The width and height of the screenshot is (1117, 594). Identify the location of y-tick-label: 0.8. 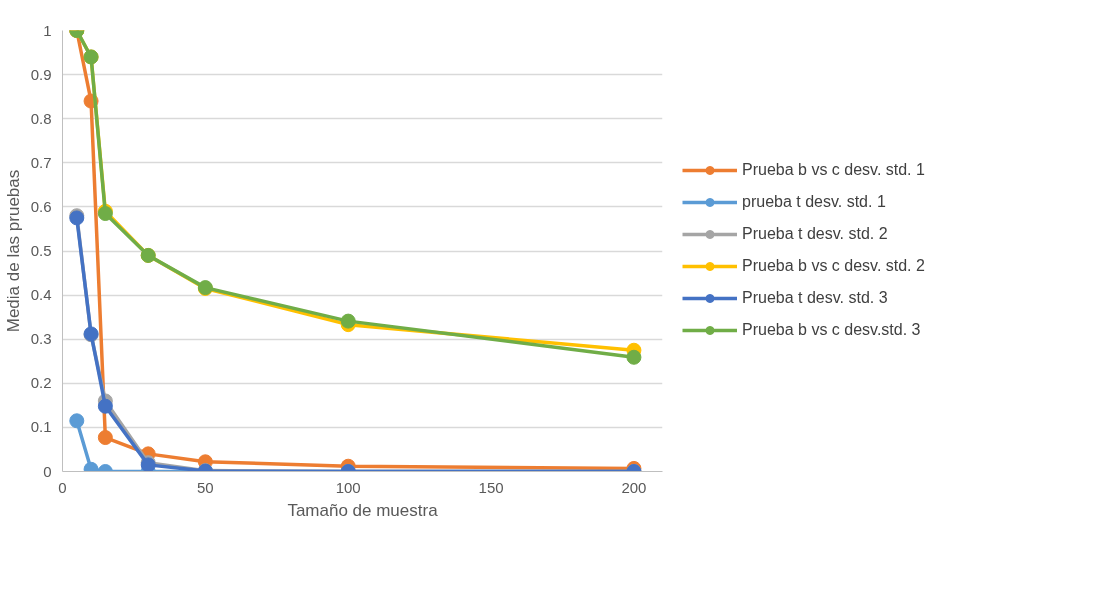
(41, 118).